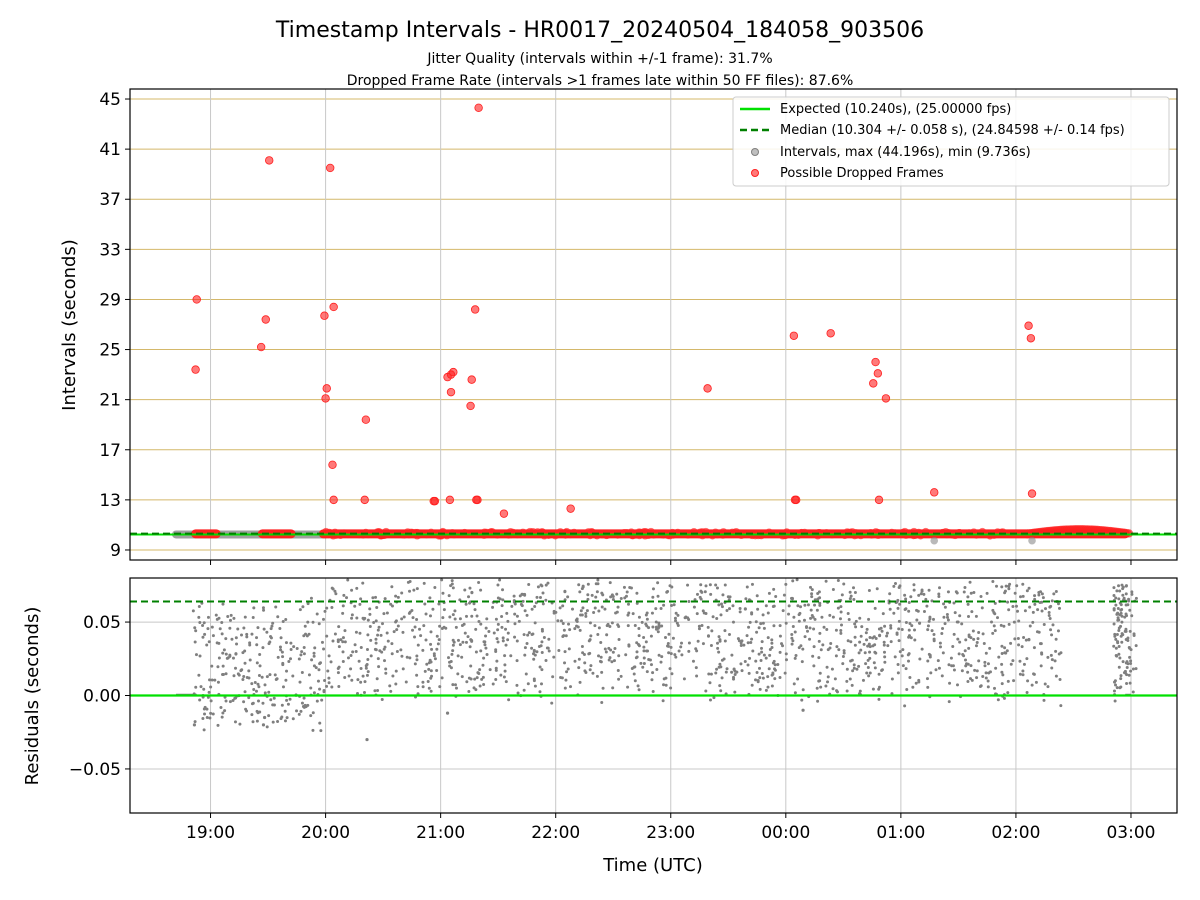 The width and height of the screenshot is (1200, 900). Describe the element at coordinates (325, 398) in the screenshot. I see `dropped-frame-point` at that location.